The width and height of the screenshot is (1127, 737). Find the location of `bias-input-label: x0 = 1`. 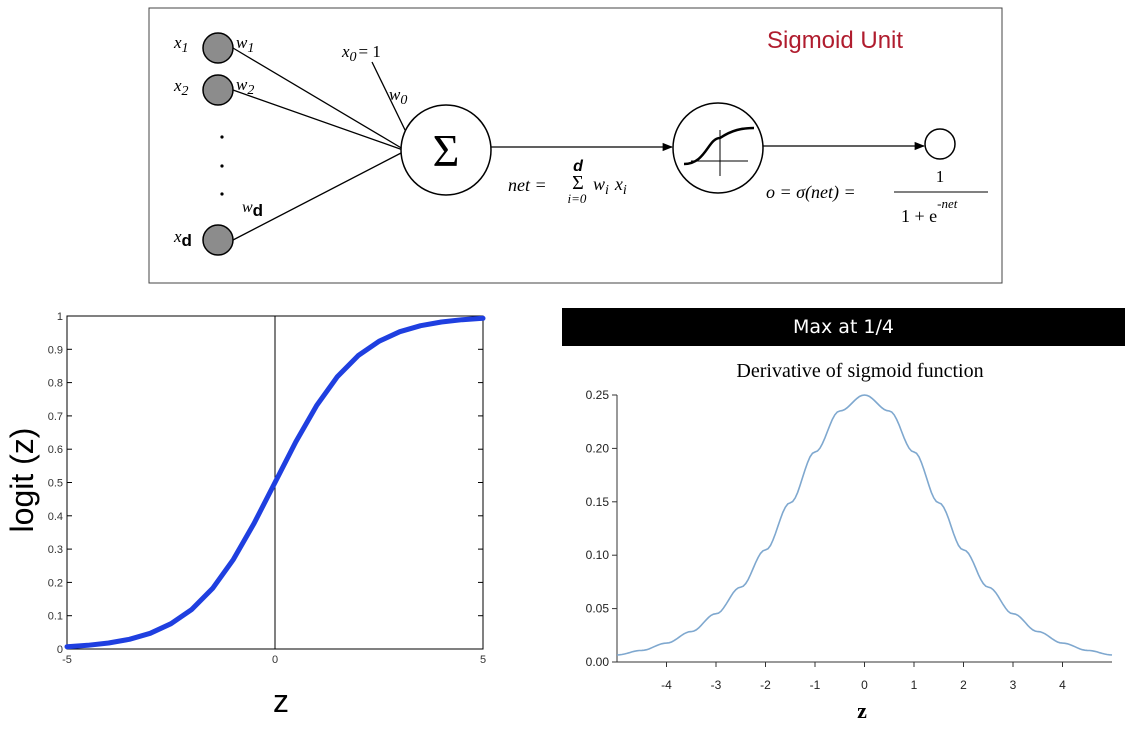

bias-input-label: x0 = 1 is located at coordinates (361, 53).